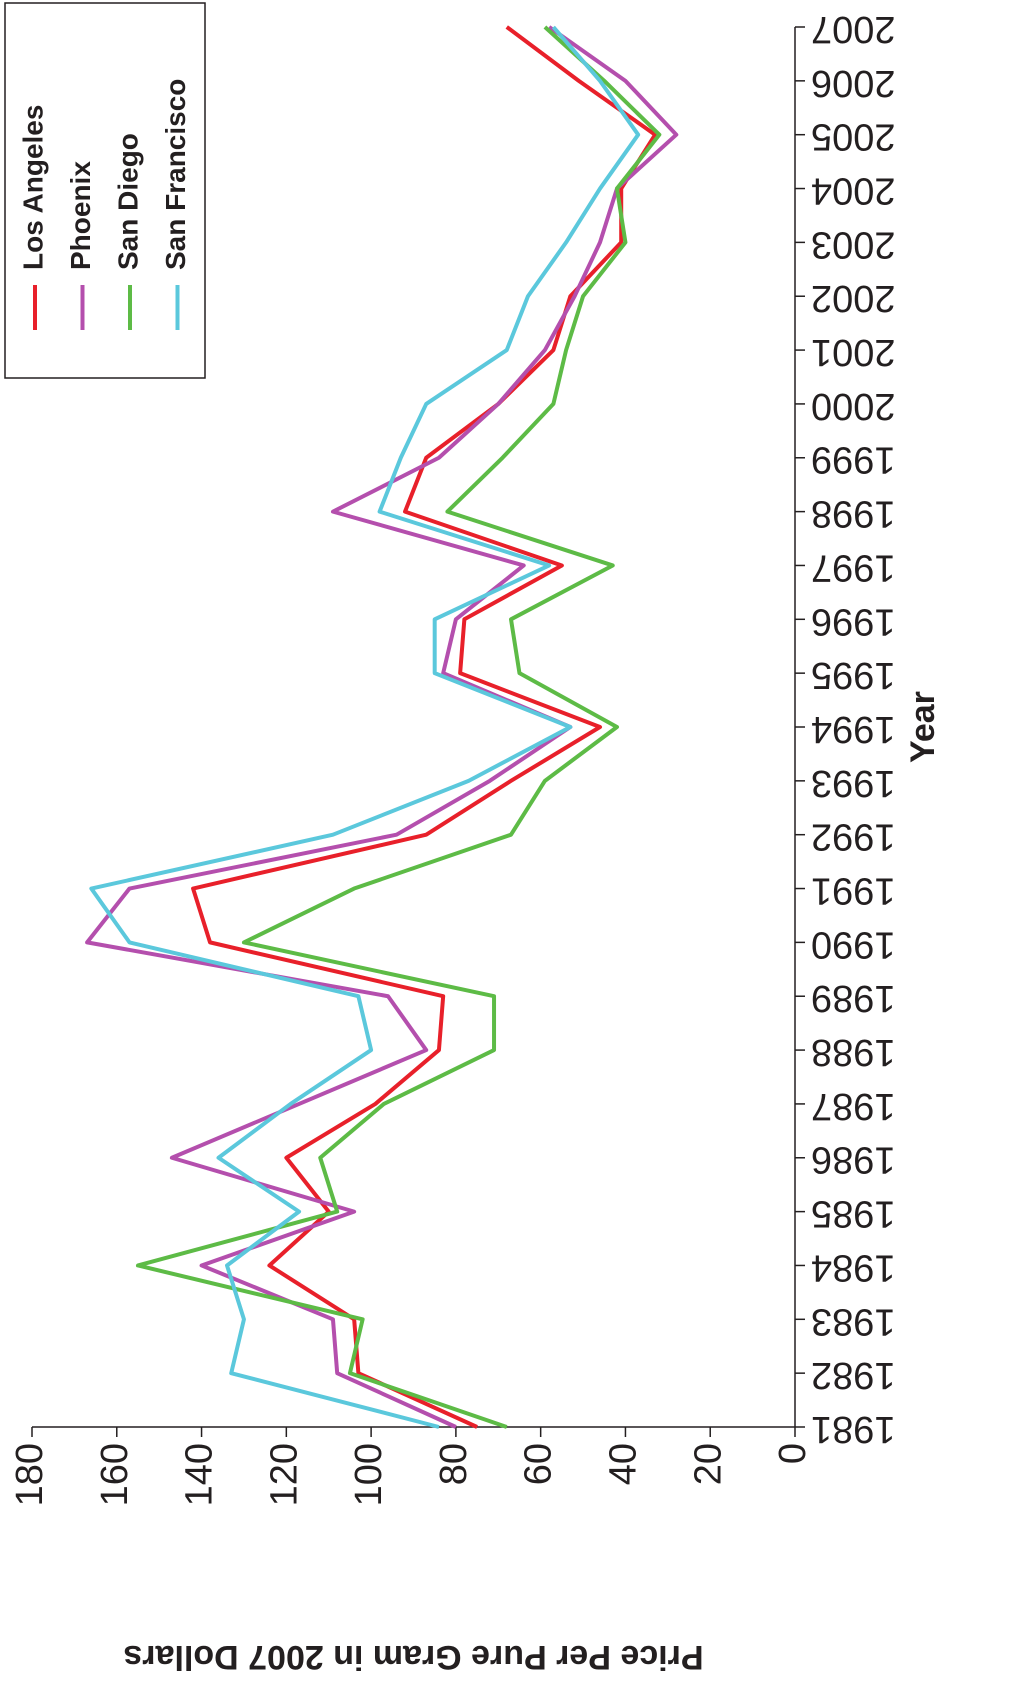 This screenshot has height=1697, width=1018. Describe the element at coordinates (853, 191) in the screenshot. I see `x-tick-label: 2004` at that location.